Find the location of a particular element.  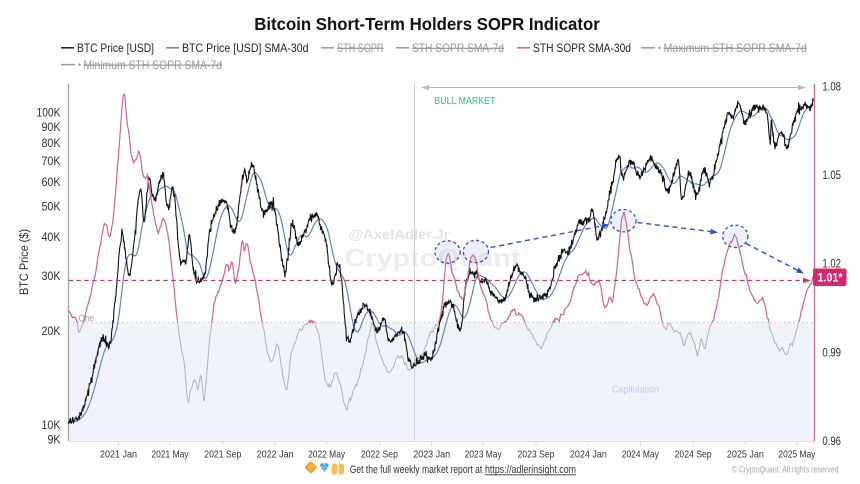

svg-text: https://adlerinsight.com is located at coordinates (530, 470).